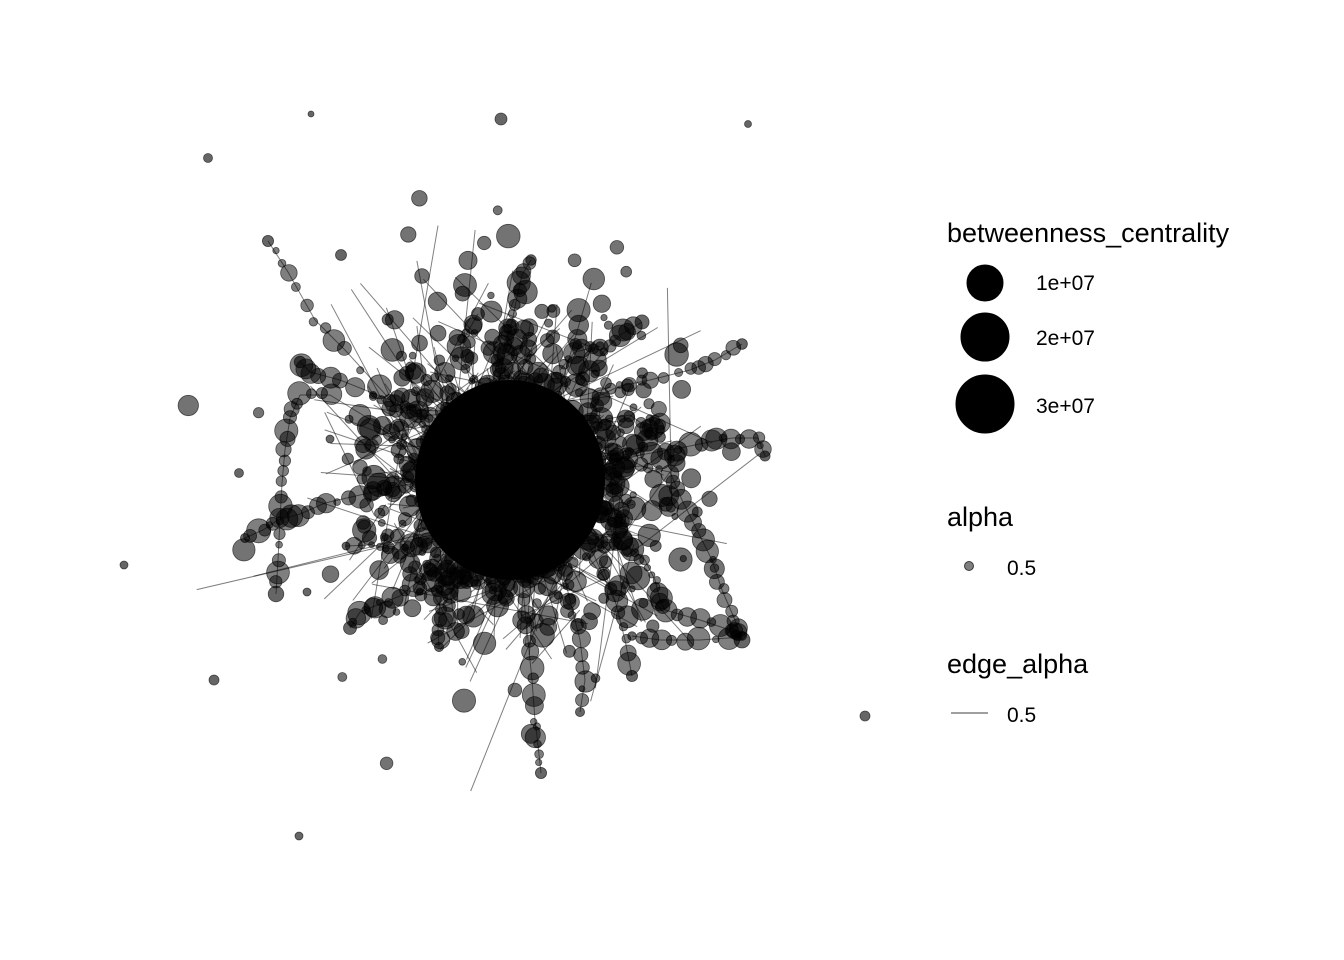 The width and height of the screenshot is (1344, 960). What do you see at coordinates (1065, 283) in the screenshot?
I see `legend-label-1e07: 1e+07` at bounding box center [1065, 283].